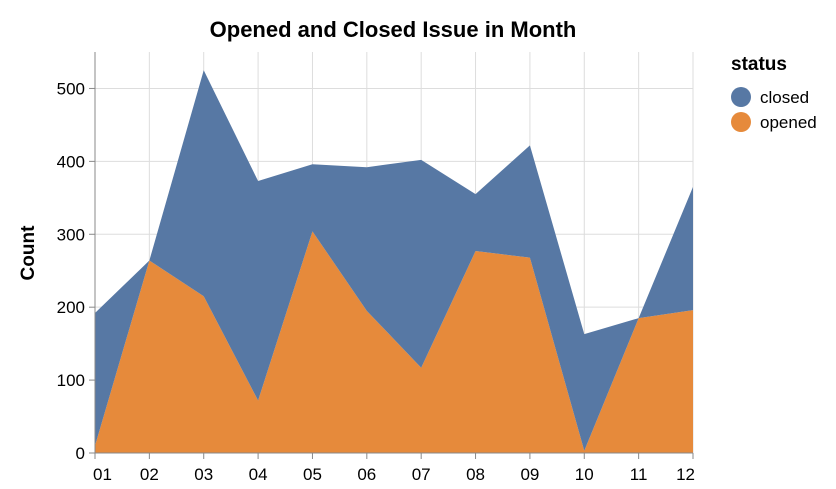 This screenshot has height=489, width=836. I want to click on y-tick-label: 0, so click(80, 453).